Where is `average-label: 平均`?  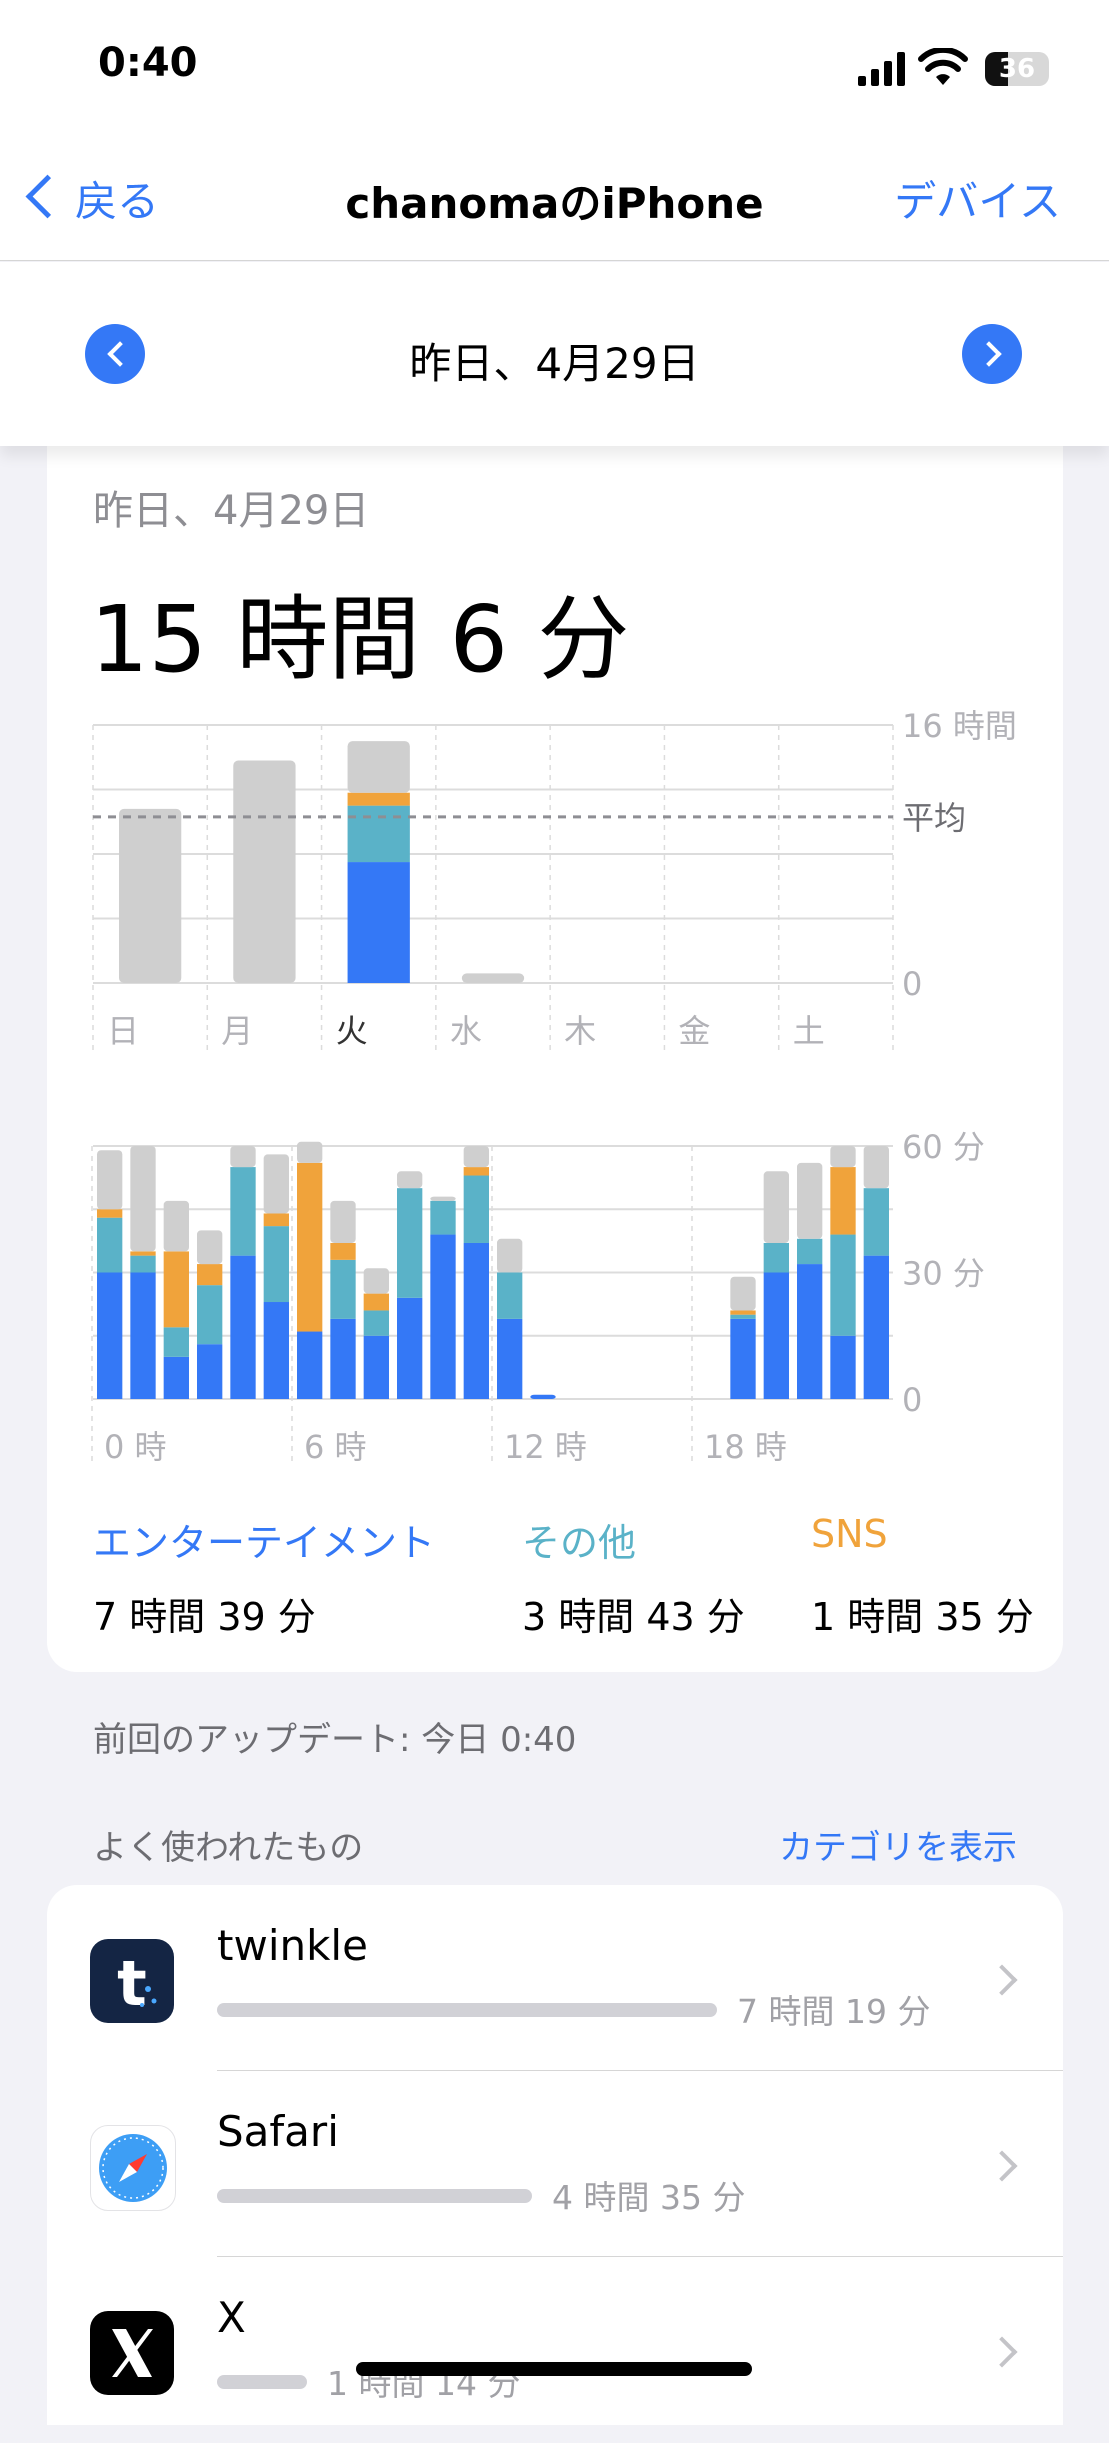 average-label: 平均 is located at coordinates (934, 818).